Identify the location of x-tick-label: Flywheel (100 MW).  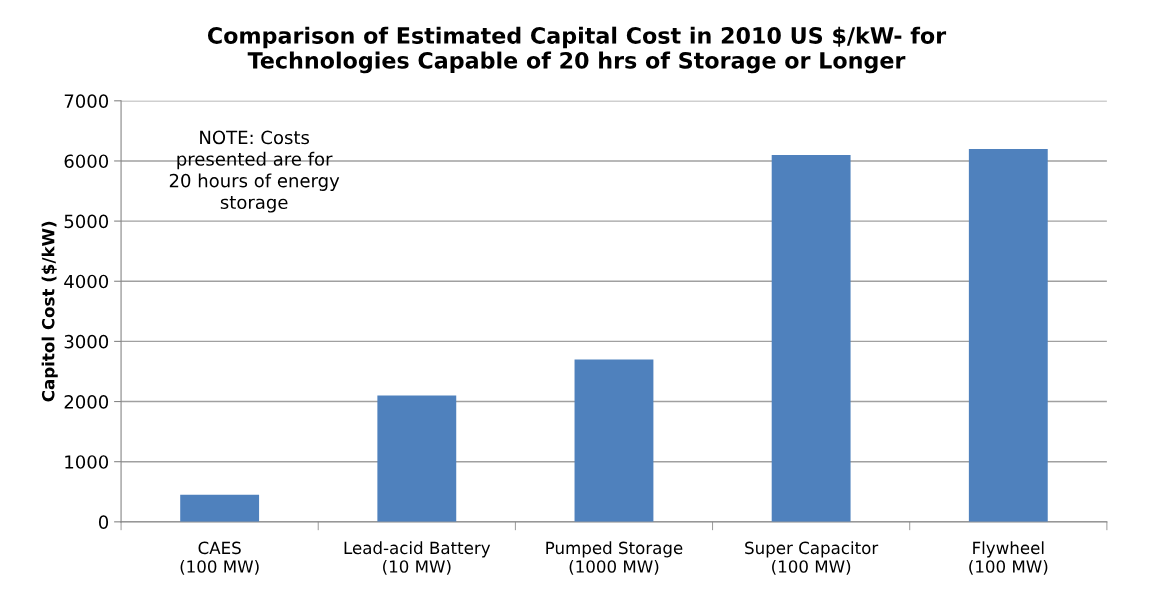
(1008, 558).